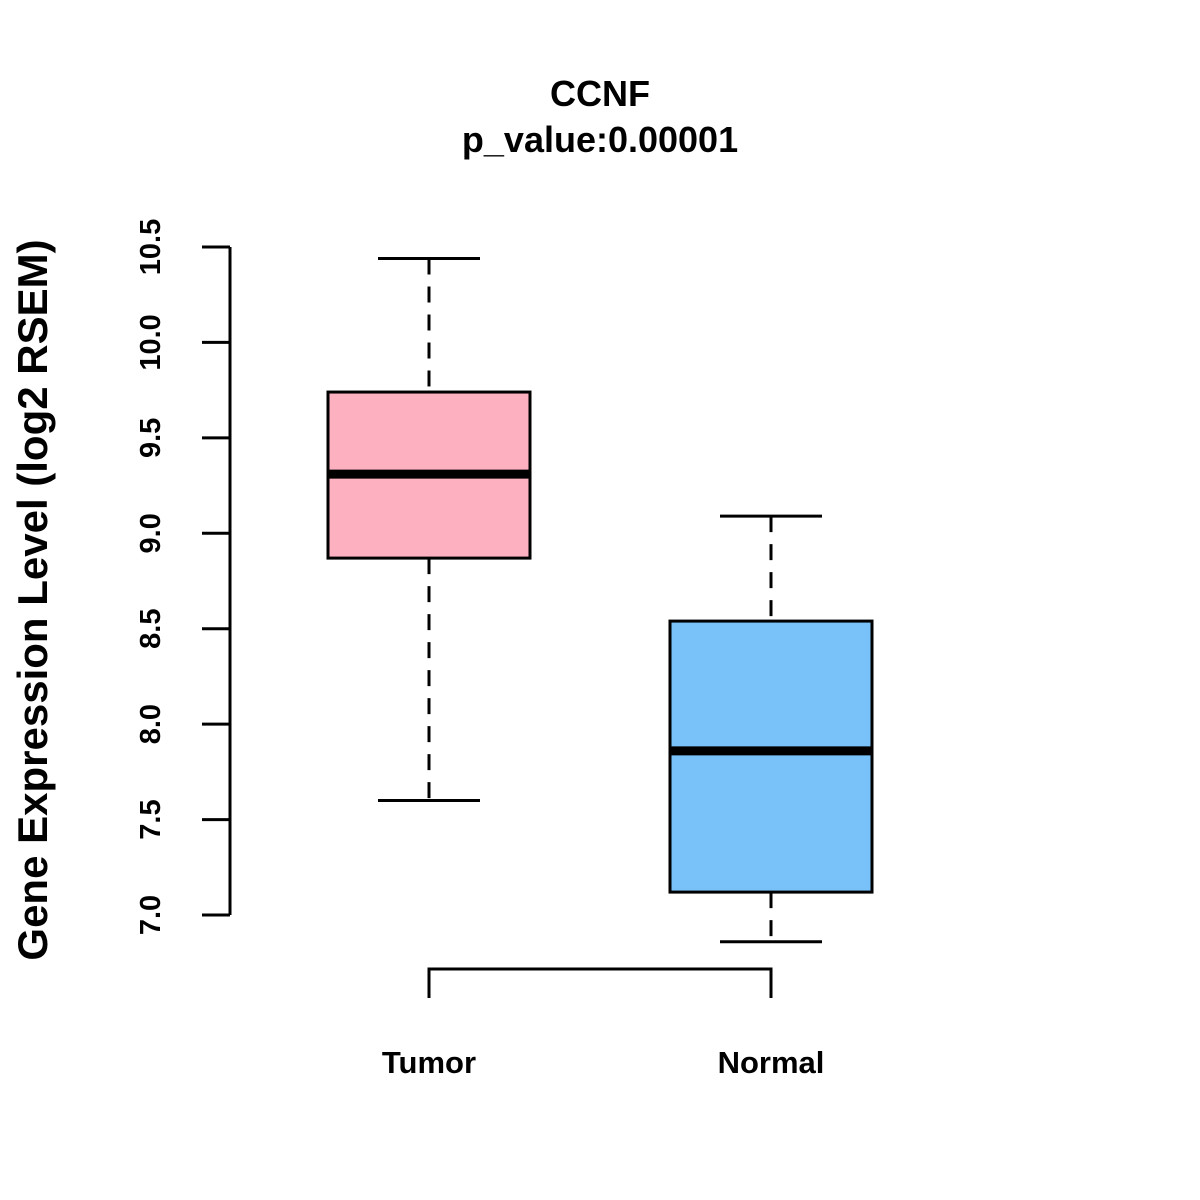 This screenshot has width=1200, height=1200. What do you see at coordinates (151, 724) in the screenshot?
I see `y-tick-label: 8.0` at bounding box center [151, 724].